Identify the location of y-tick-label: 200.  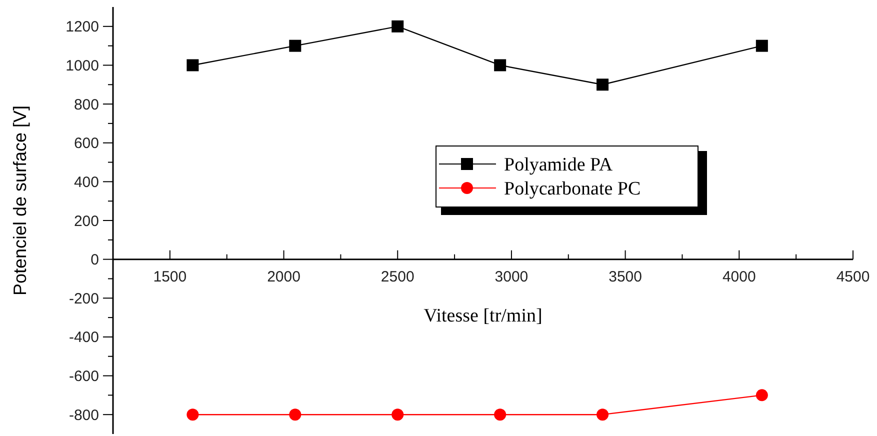
(86, 221).